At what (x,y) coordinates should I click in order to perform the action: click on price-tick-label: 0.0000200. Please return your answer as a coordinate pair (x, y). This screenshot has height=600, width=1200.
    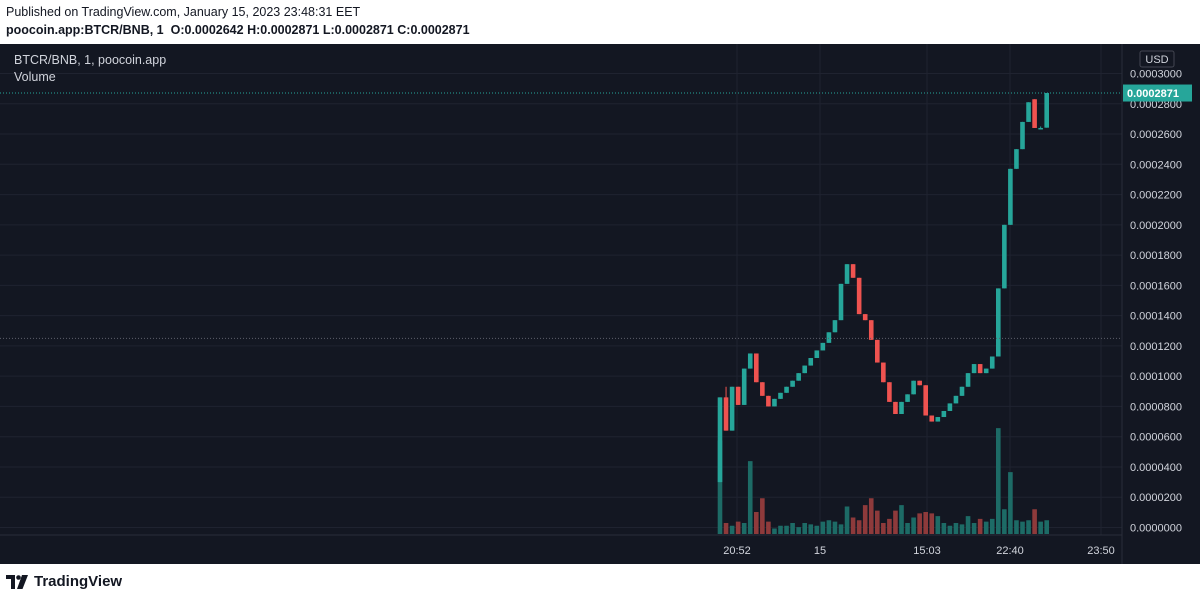
    Looking at the image, I should click on (1156, 498).